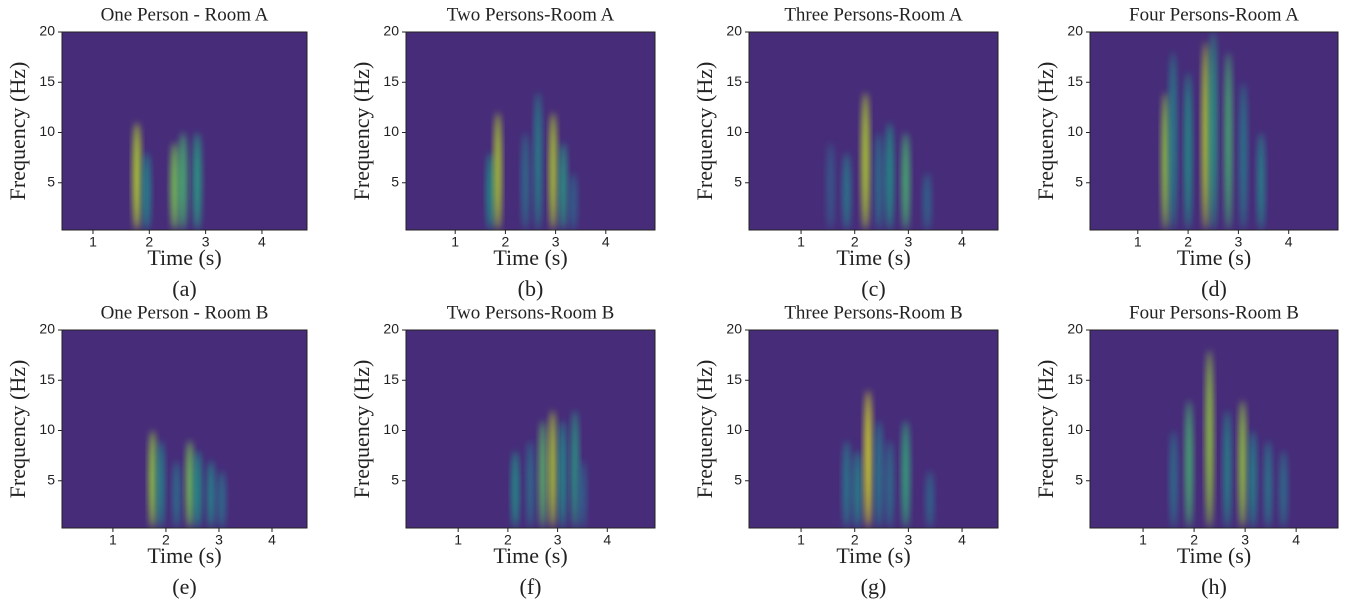  Describe the element at coordinates (531, 14) in the screenshot. I see `panel-title: Two Persons-Room A` at that location.